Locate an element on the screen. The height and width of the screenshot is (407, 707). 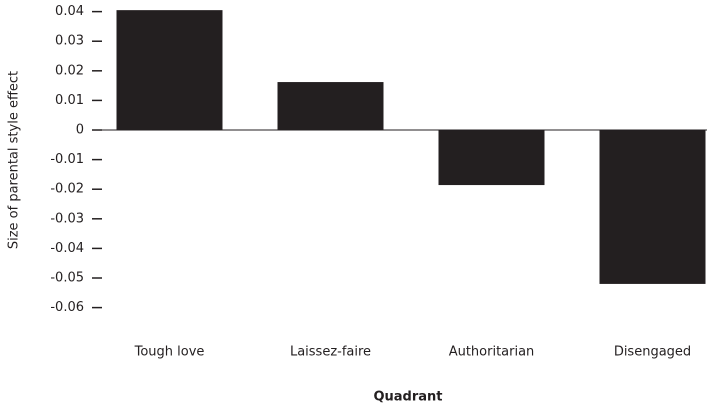
y-tick-label: 0.02 is located at coordinates (69, 70).